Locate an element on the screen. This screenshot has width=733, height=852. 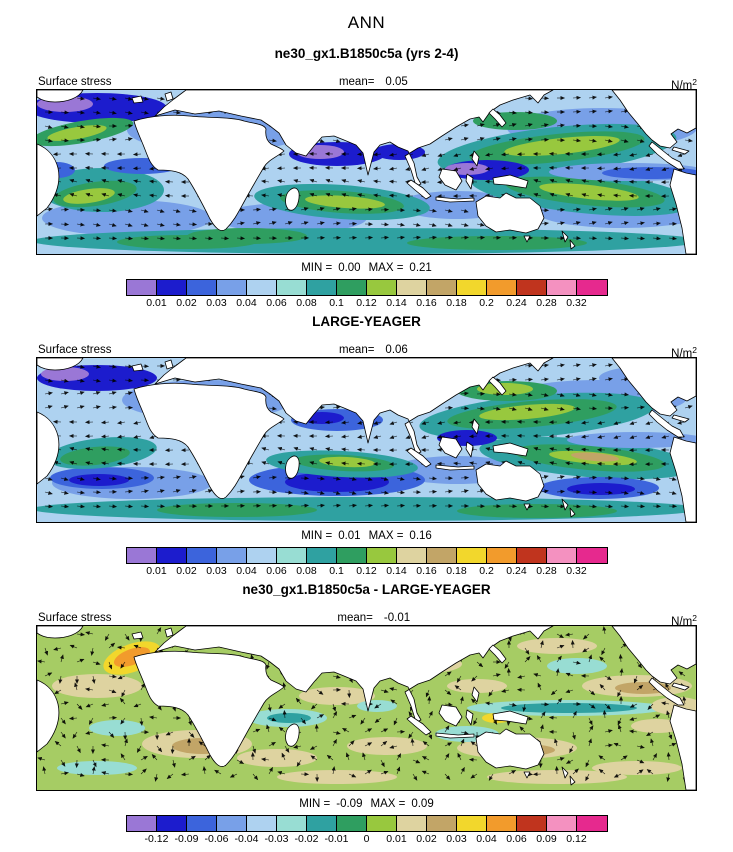
min-value: -0.09 is located at coordinates (349, 804).